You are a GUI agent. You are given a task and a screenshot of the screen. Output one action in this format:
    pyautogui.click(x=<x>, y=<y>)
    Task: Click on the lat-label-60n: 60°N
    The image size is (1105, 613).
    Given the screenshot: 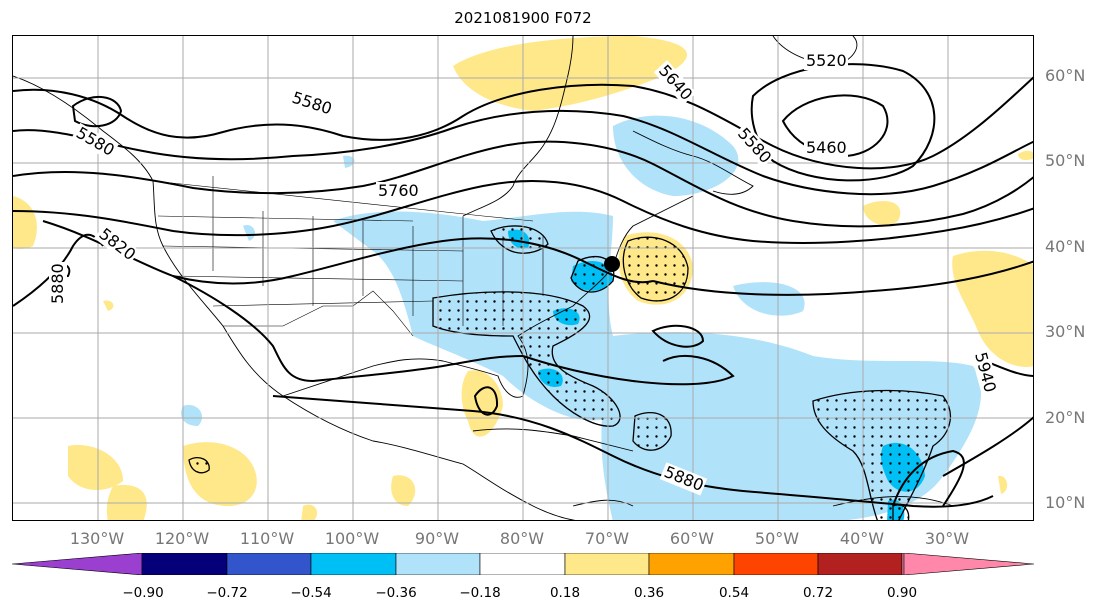 What is the action you would take?
    pyautogui.click(x=1065, y=75)
    